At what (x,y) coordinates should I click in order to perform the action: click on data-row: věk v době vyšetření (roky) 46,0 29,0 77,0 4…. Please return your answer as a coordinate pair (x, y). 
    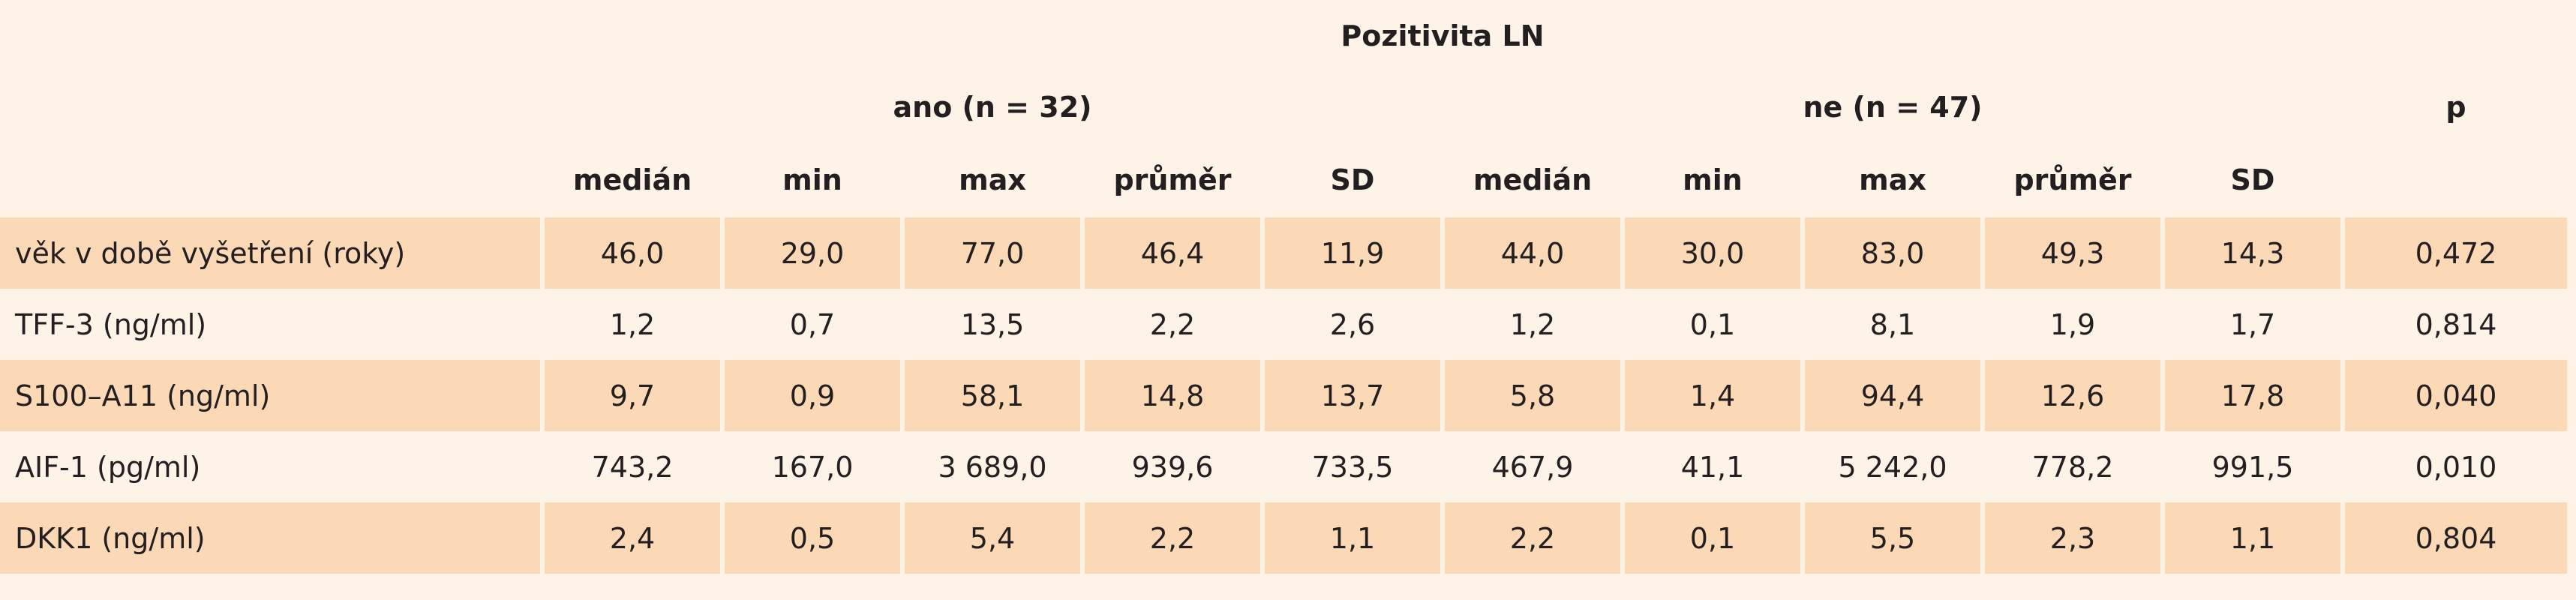
    Looking at the image, I should click on (1283, 253).